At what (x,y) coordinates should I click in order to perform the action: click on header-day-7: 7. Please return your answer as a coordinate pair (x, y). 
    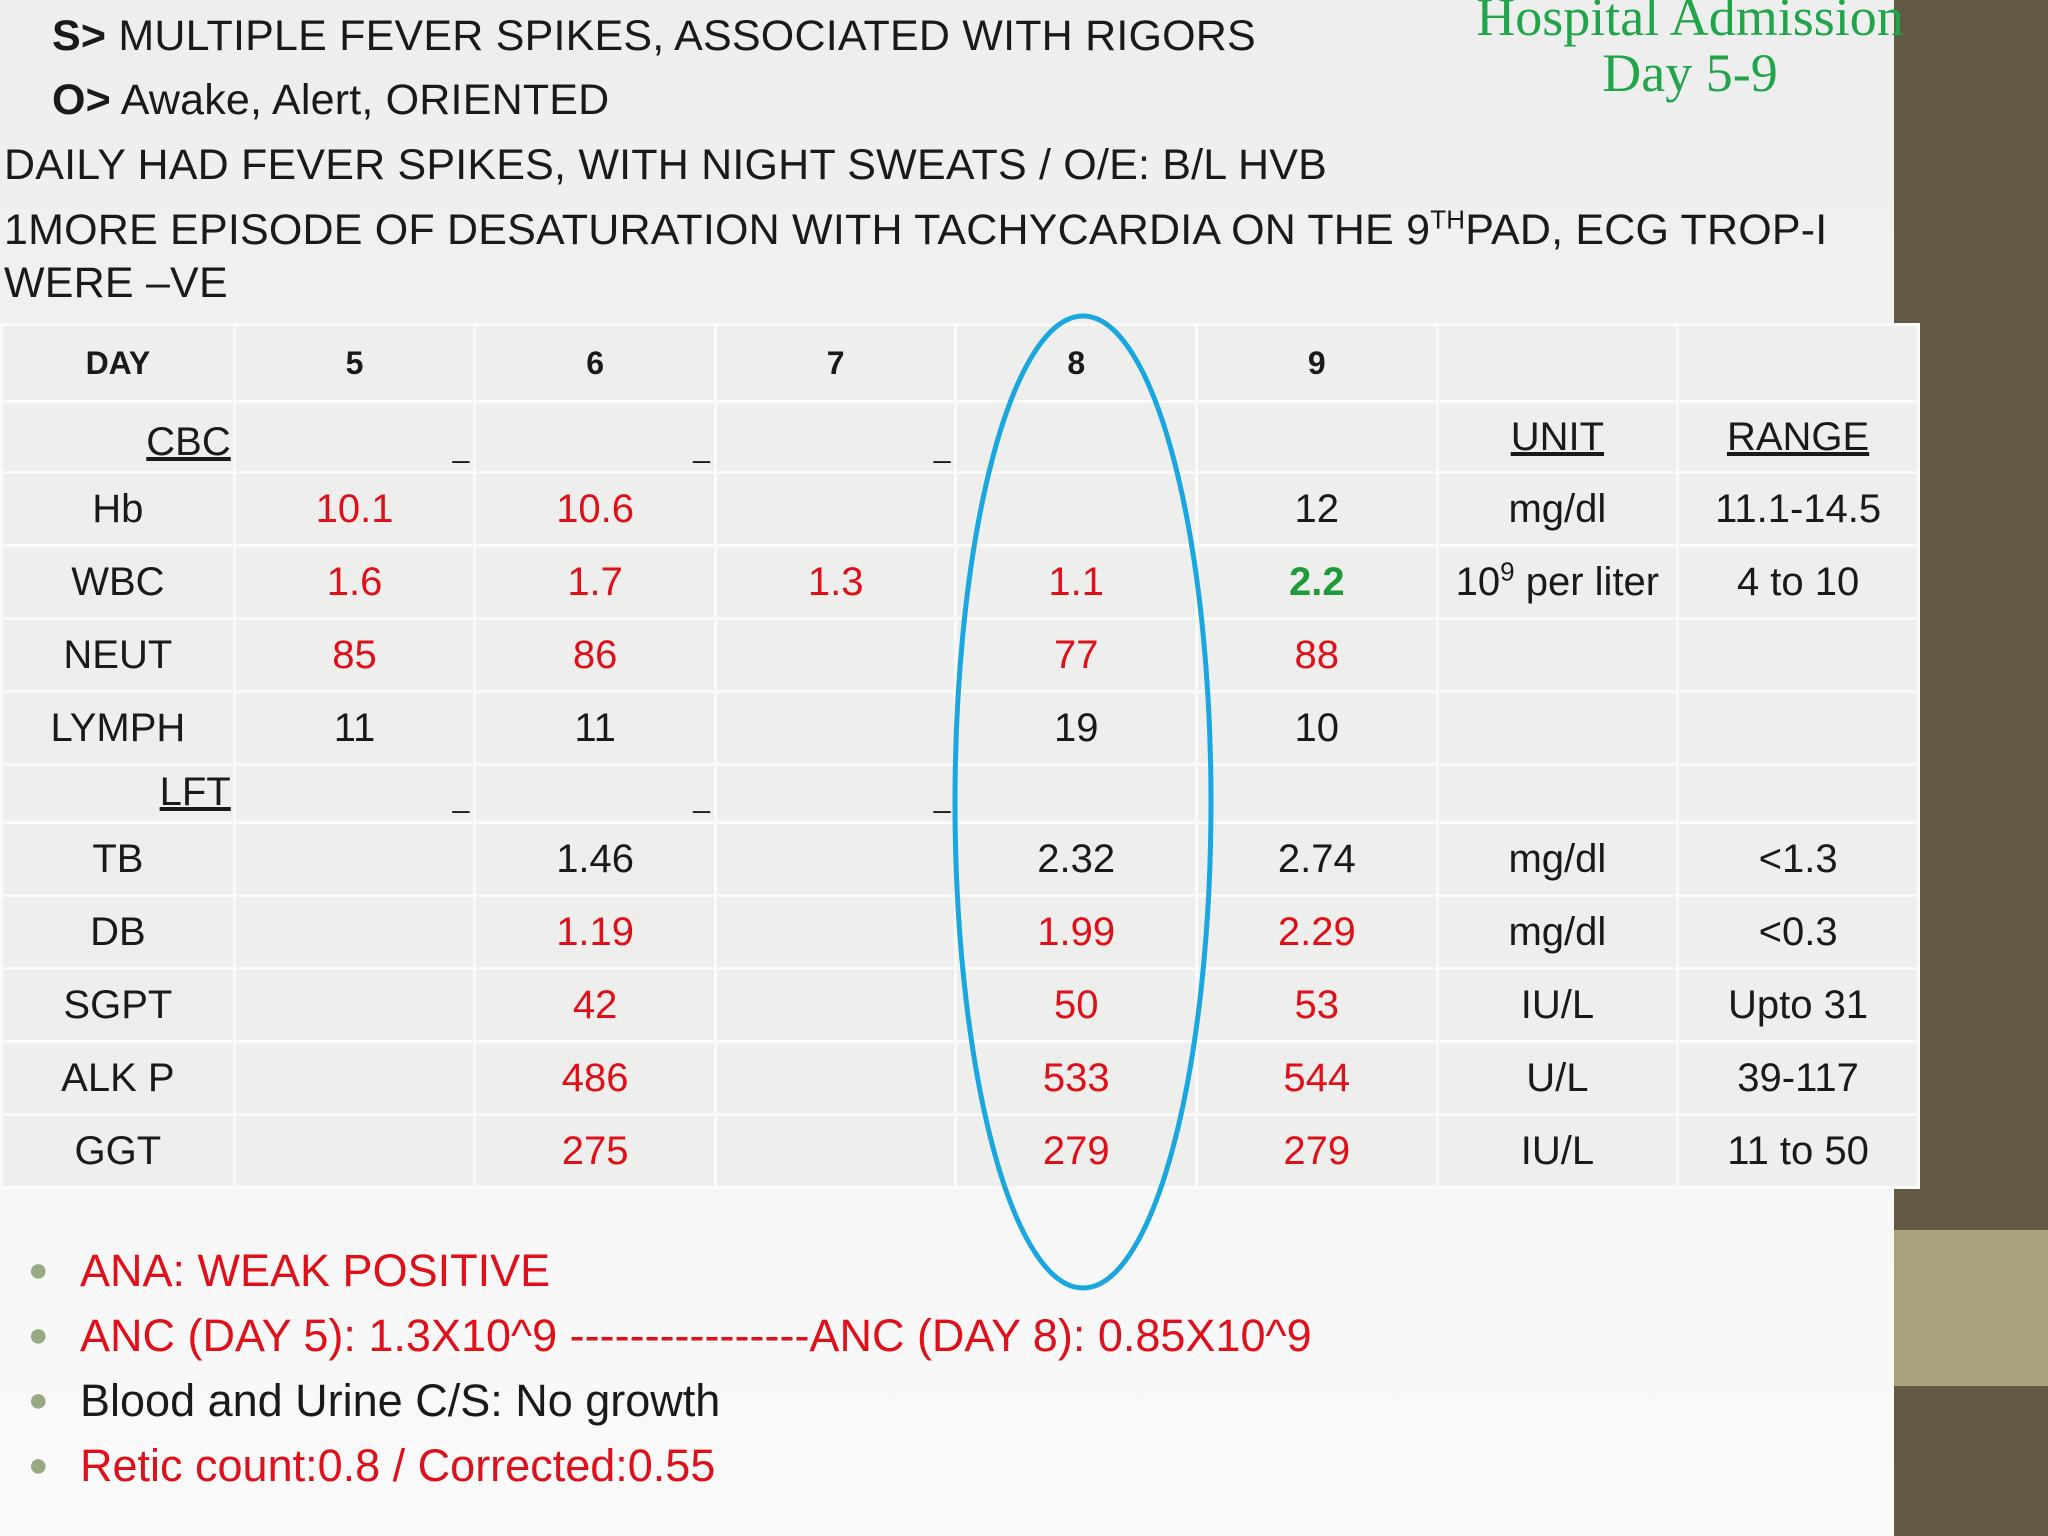
    Looking at the image, I should click on (835, 363).